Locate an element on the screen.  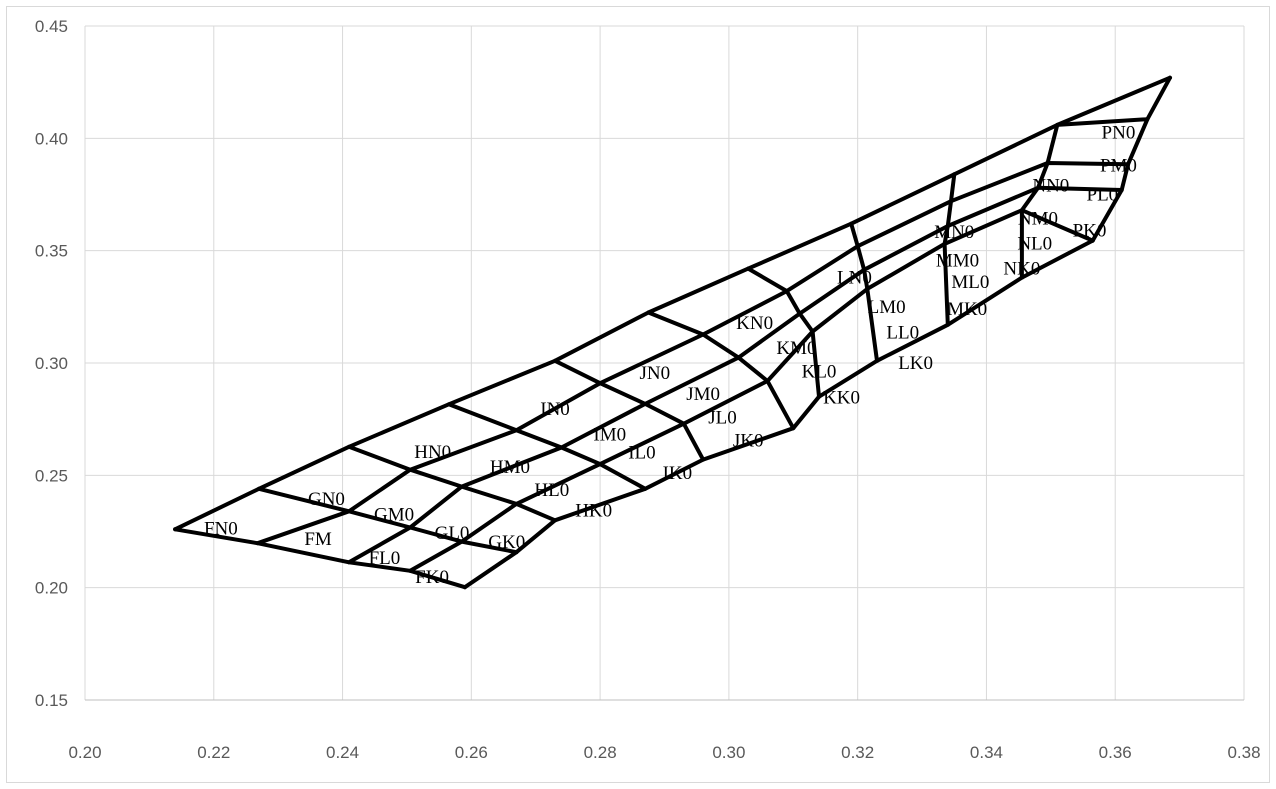
cell-label-nm0: NM0 is located at coordinates (1038, 218).